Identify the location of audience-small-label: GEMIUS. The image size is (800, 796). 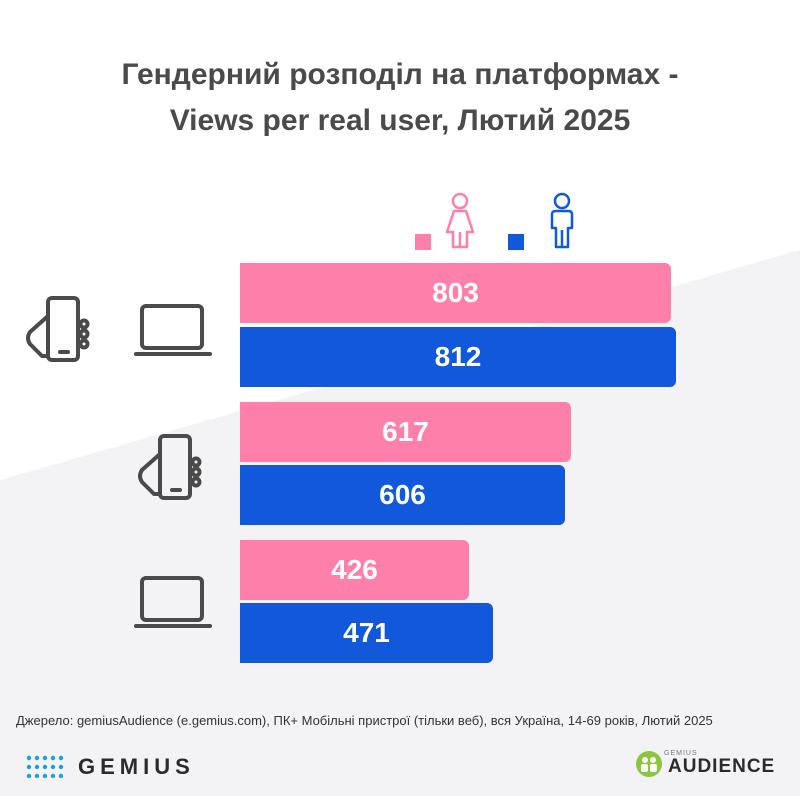
(681, 753).